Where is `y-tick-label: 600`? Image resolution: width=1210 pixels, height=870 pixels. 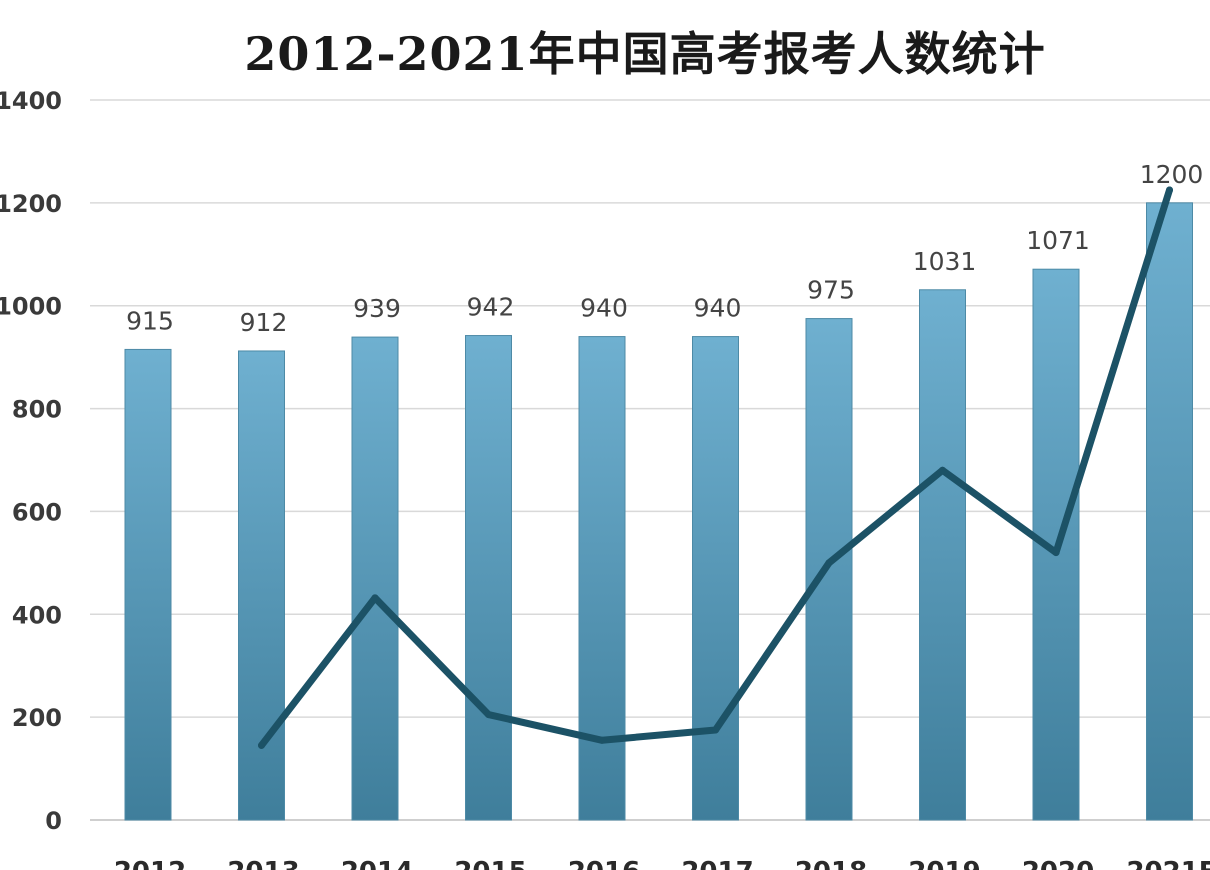 y-tick-label: 600 is located at coordinates (37, 512).